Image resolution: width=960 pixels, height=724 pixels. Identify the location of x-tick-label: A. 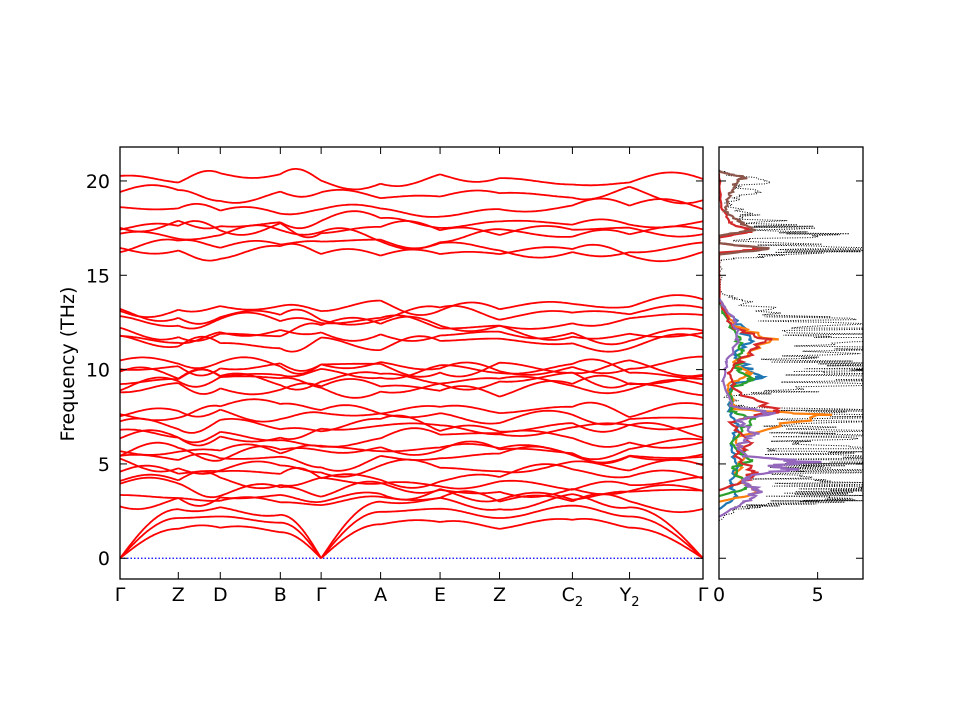
(380, 595).